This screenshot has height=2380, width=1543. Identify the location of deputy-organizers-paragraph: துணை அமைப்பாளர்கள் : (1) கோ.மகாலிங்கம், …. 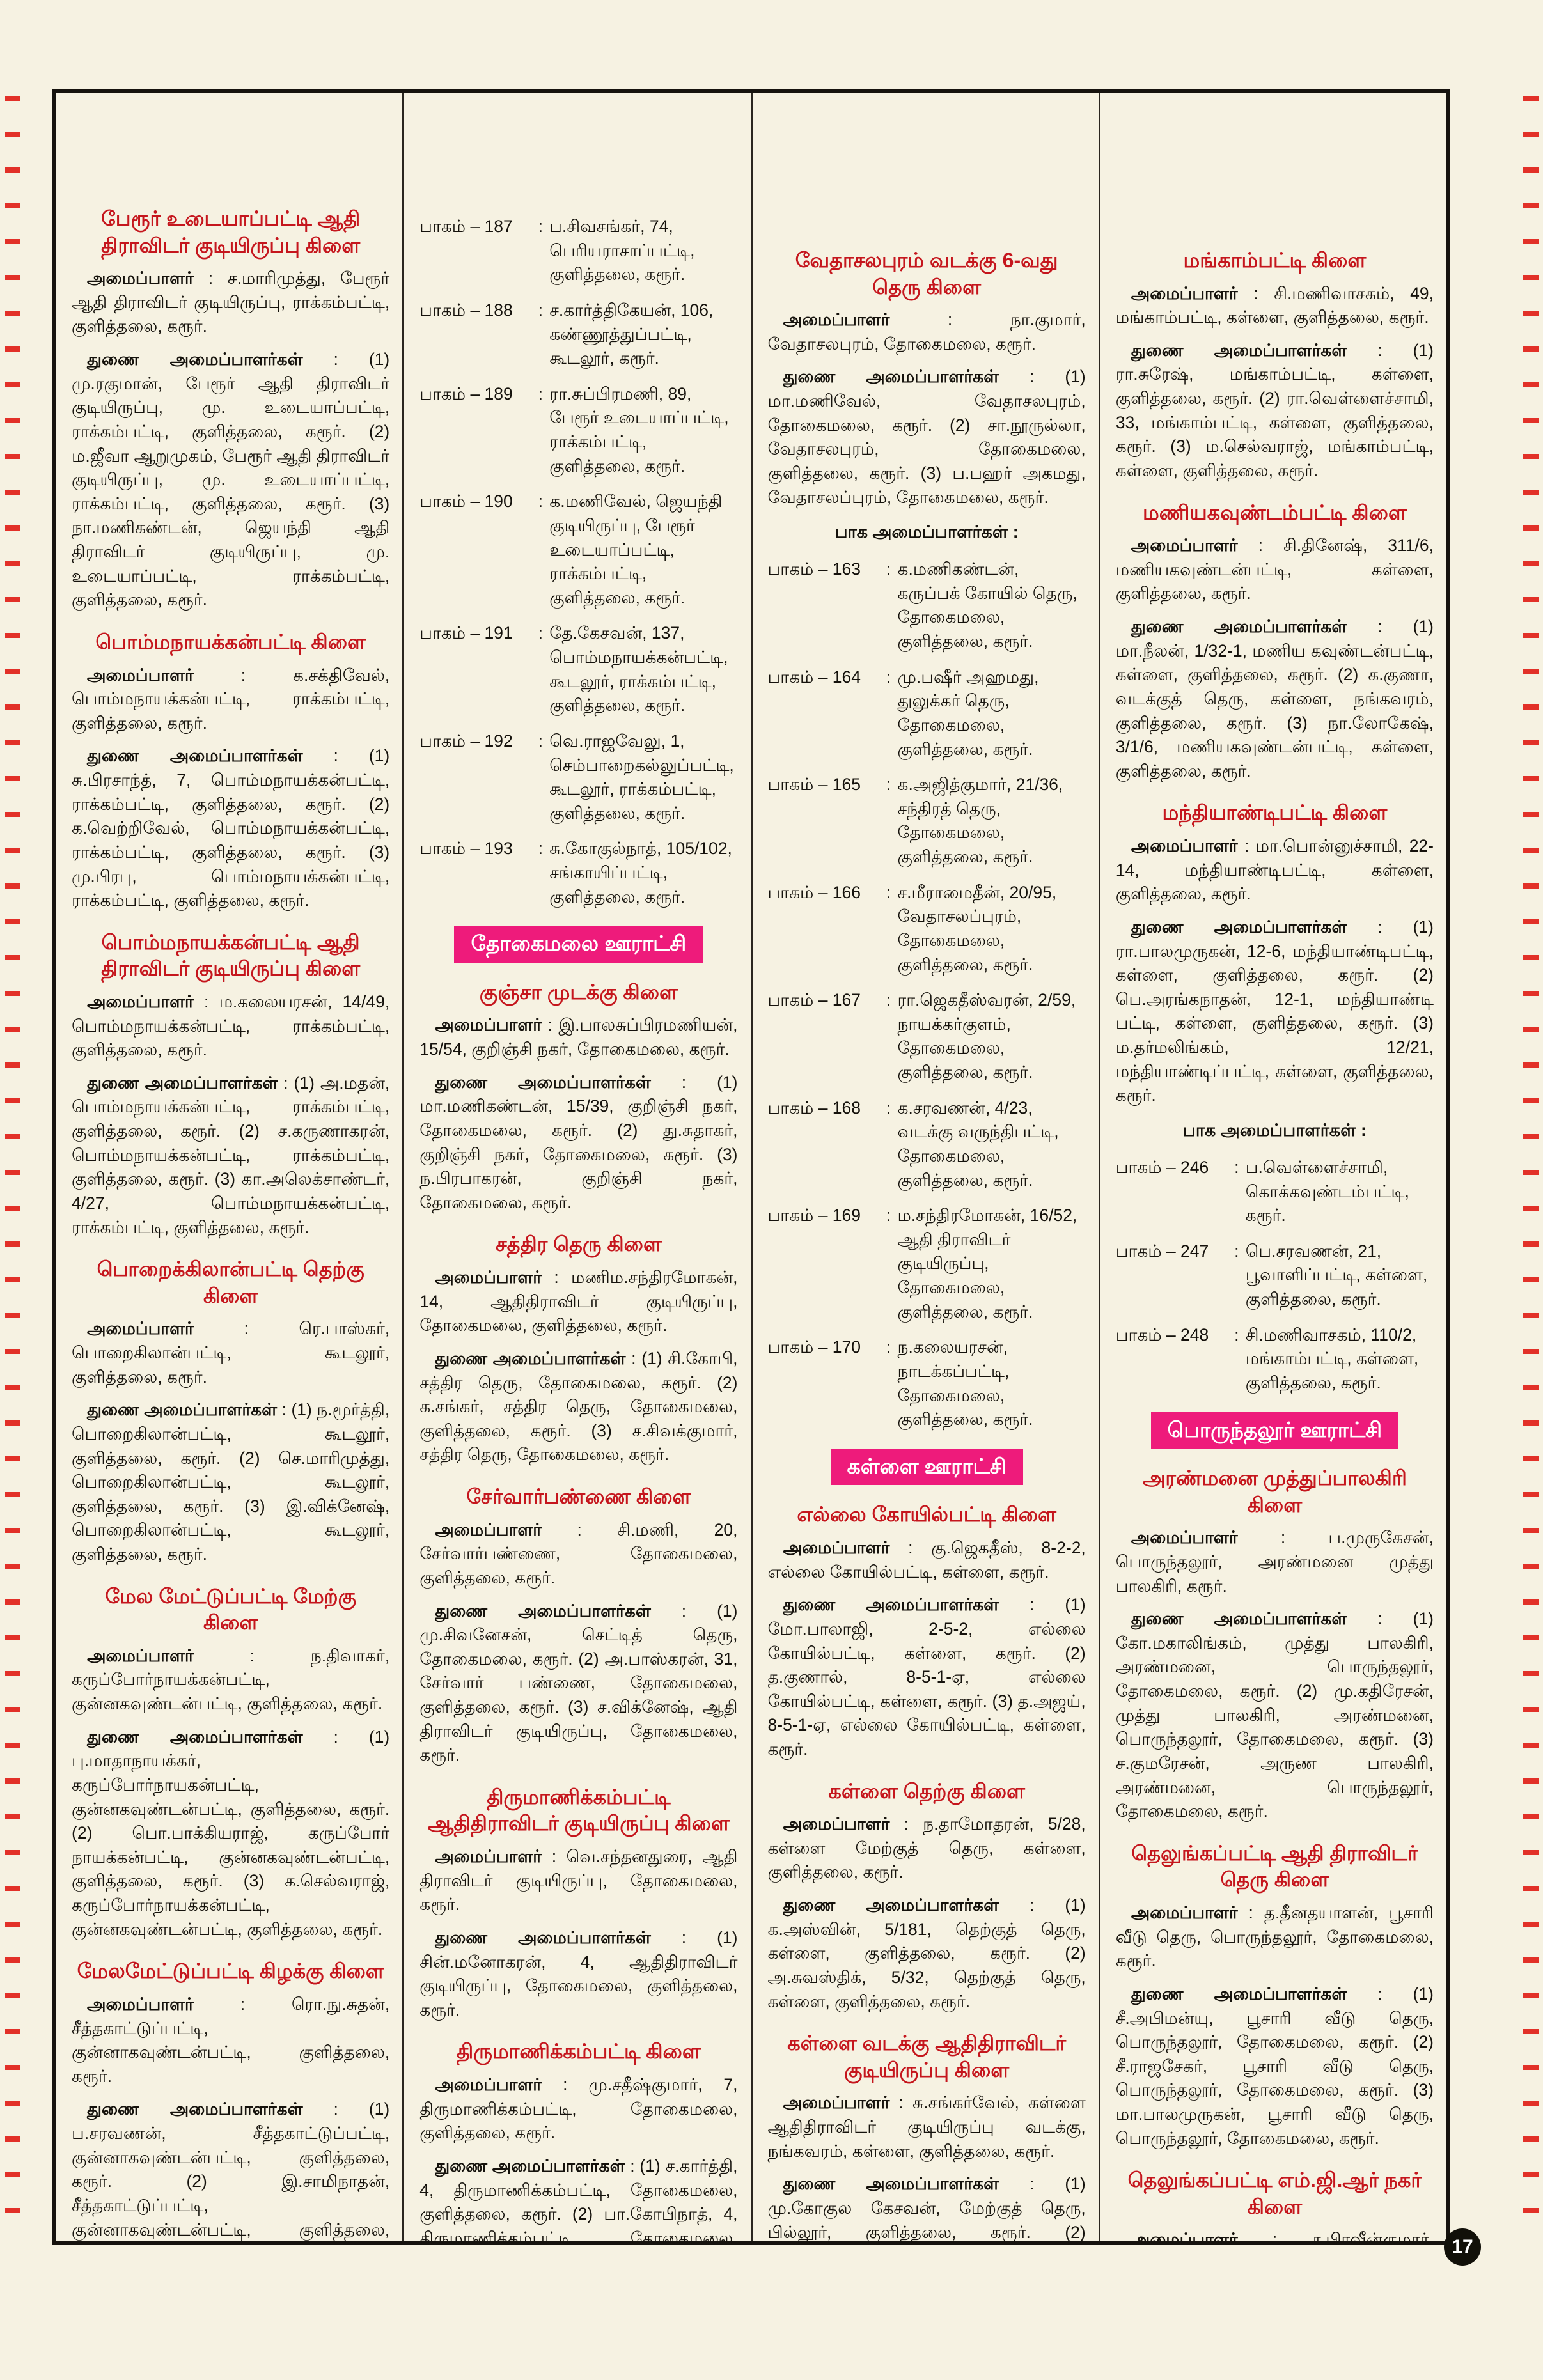
(1274, 1715).